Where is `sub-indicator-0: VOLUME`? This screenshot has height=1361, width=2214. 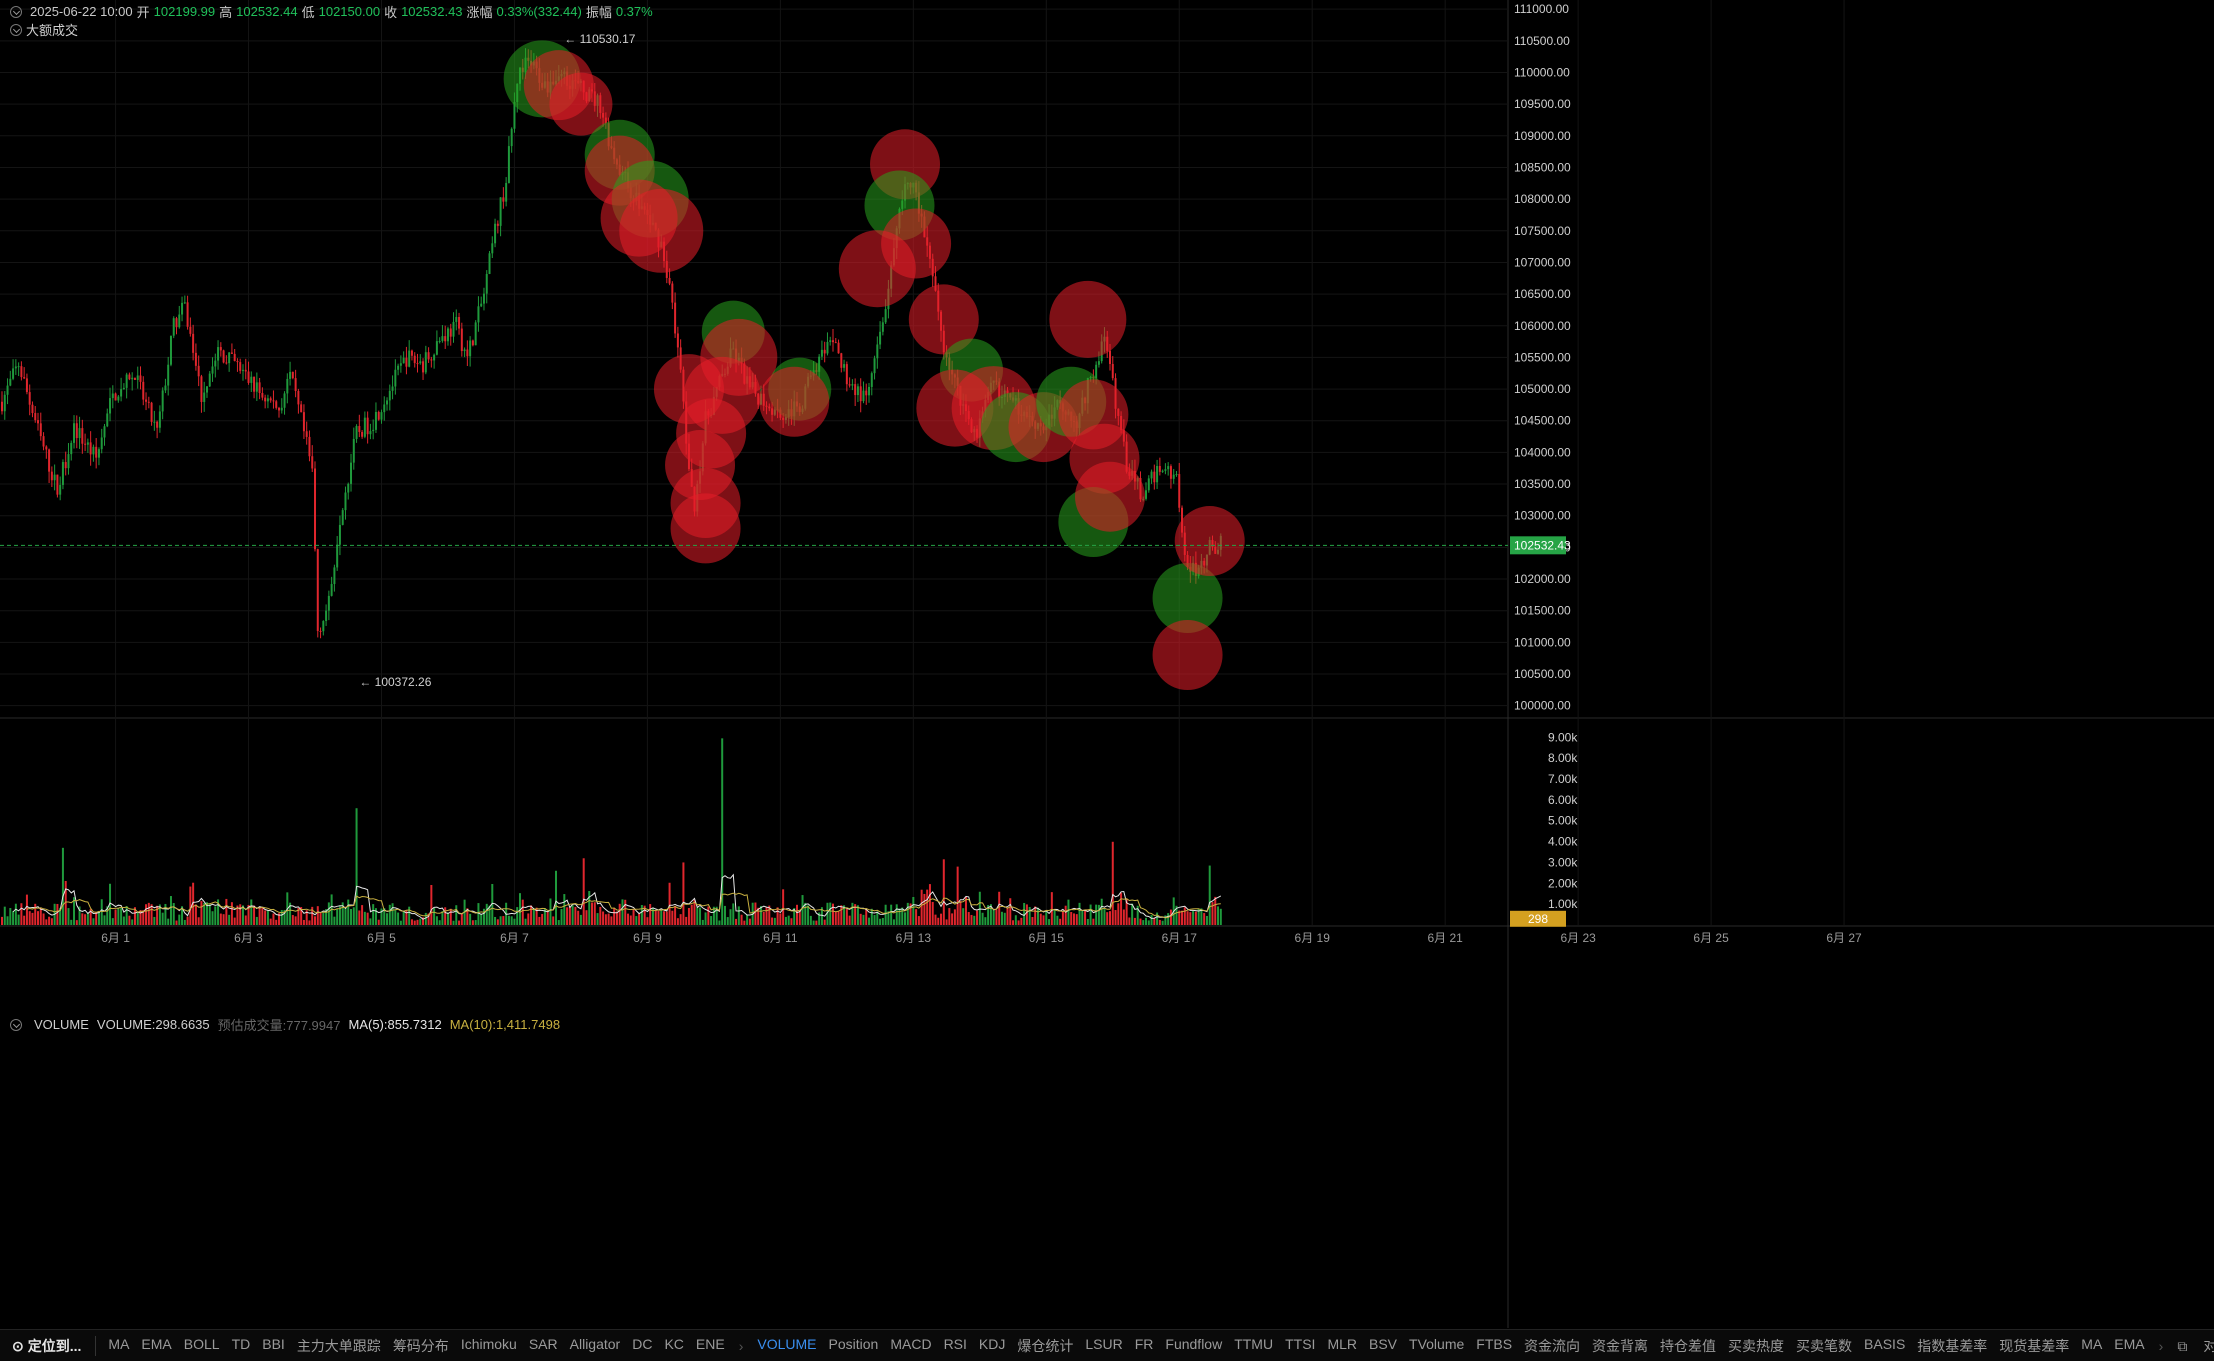
sub-indicator-0: VOLUME is located at coordinates (787, 1344).